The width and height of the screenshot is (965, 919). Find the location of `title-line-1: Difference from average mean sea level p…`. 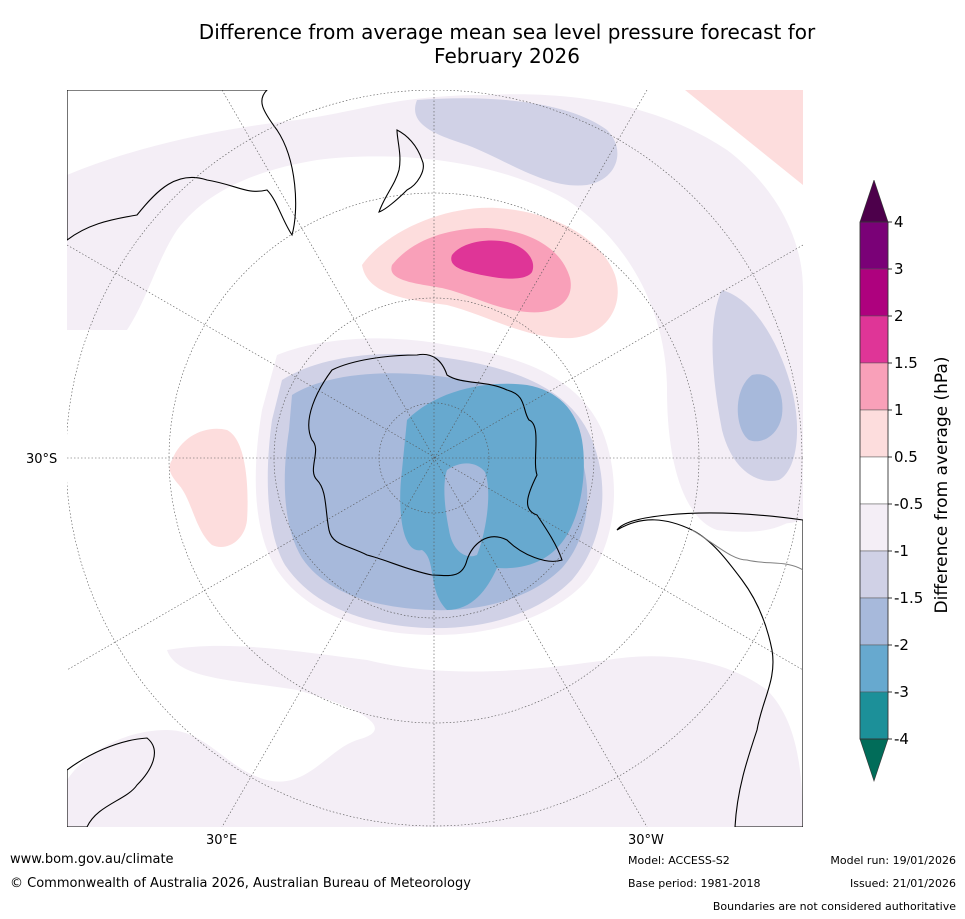

title-line-1: Difference from average mean sea level p… is located at coordinates (507, 32).